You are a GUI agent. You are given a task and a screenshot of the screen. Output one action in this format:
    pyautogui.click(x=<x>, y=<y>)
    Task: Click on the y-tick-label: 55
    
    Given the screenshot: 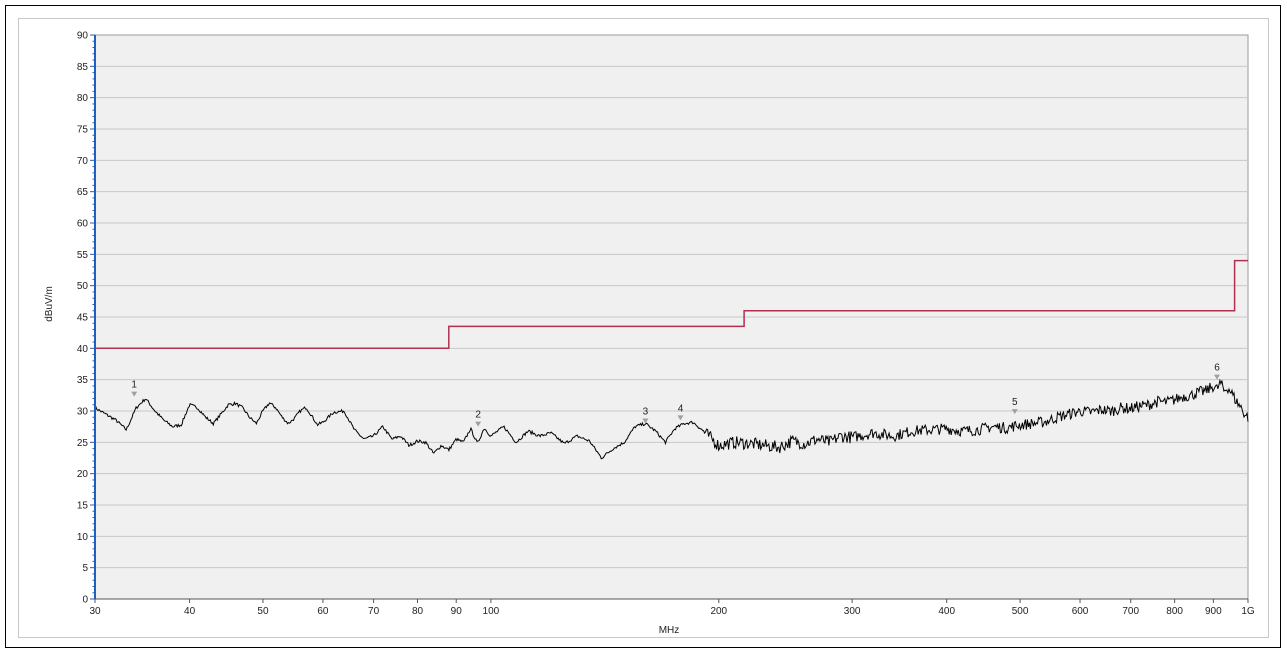 What is the action you would take?
    pyautogui.click(x=83, y=255)
    